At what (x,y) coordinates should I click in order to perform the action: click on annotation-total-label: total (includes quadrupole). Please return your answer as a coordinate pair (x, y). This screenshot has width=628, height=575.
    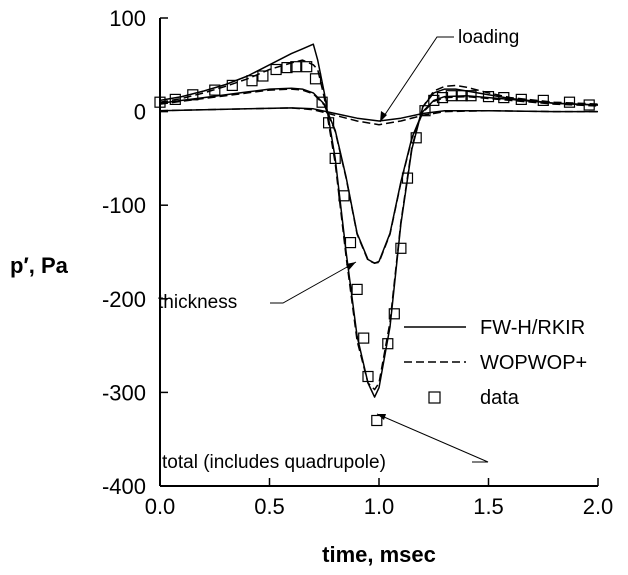
    Looking at the image, I should click on (274, 462).